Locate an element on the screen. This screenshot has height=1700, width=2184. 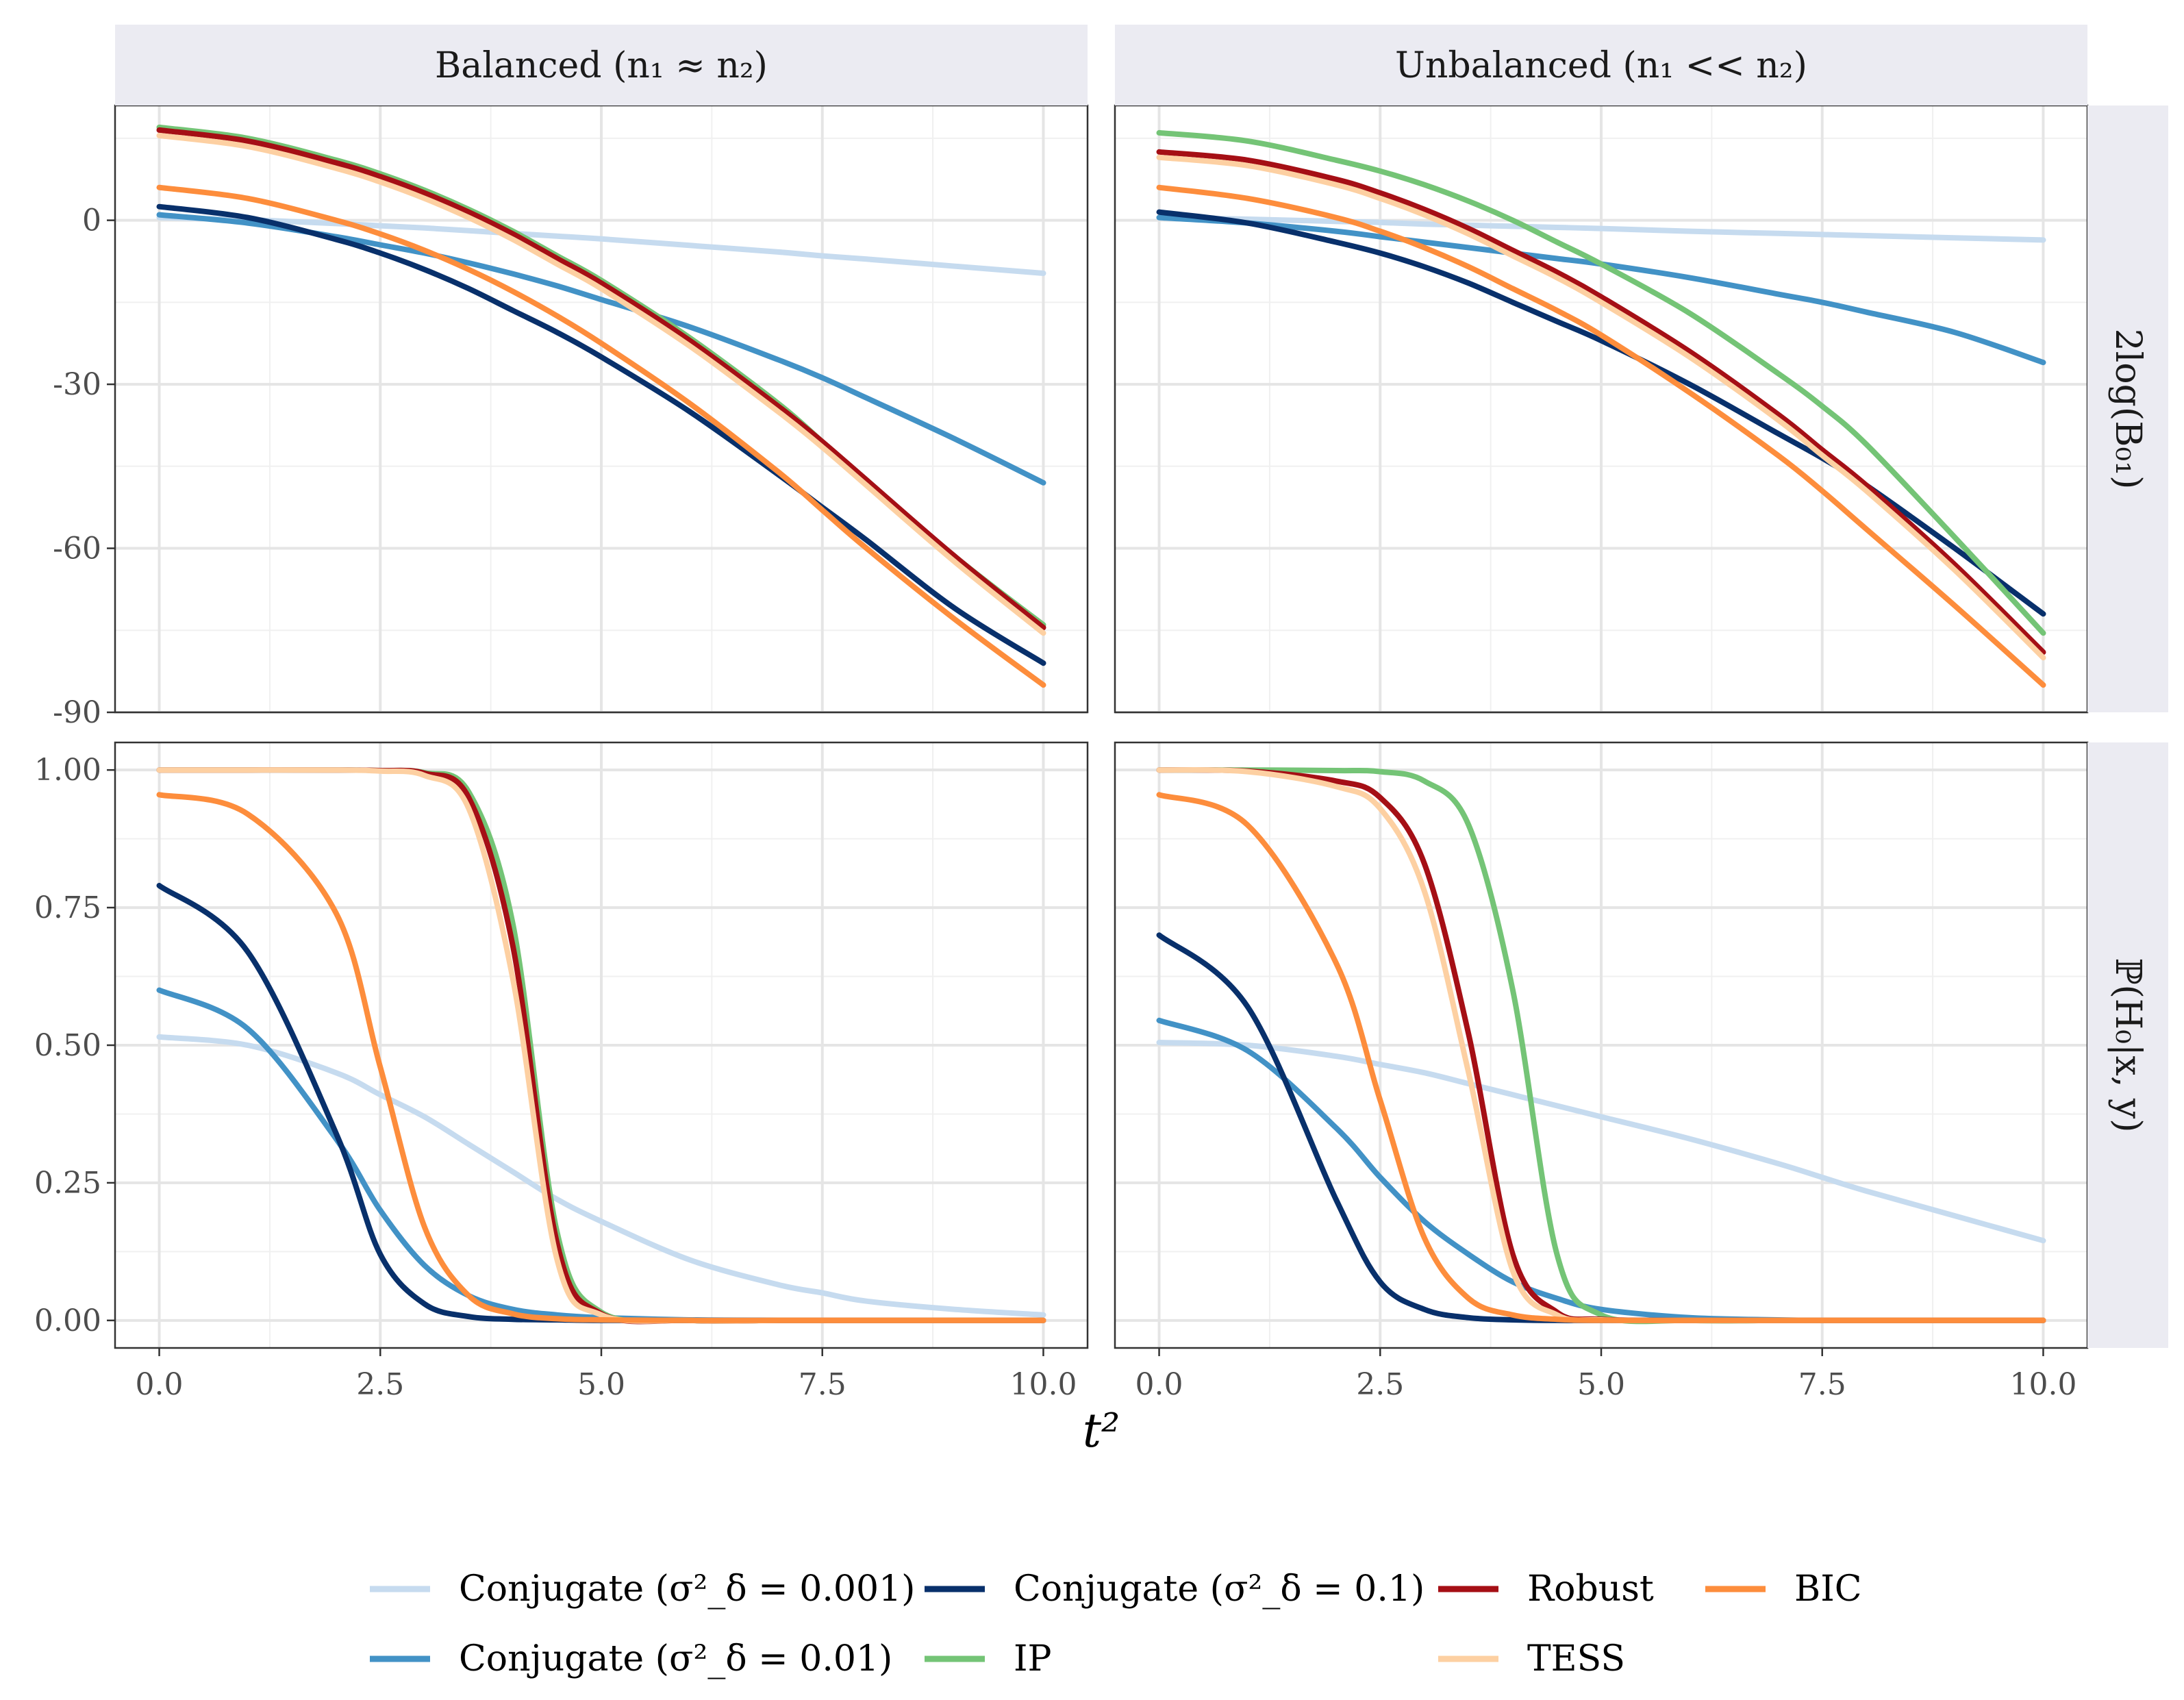
y-tick-label: -30 is located at coordinates (77, 384).